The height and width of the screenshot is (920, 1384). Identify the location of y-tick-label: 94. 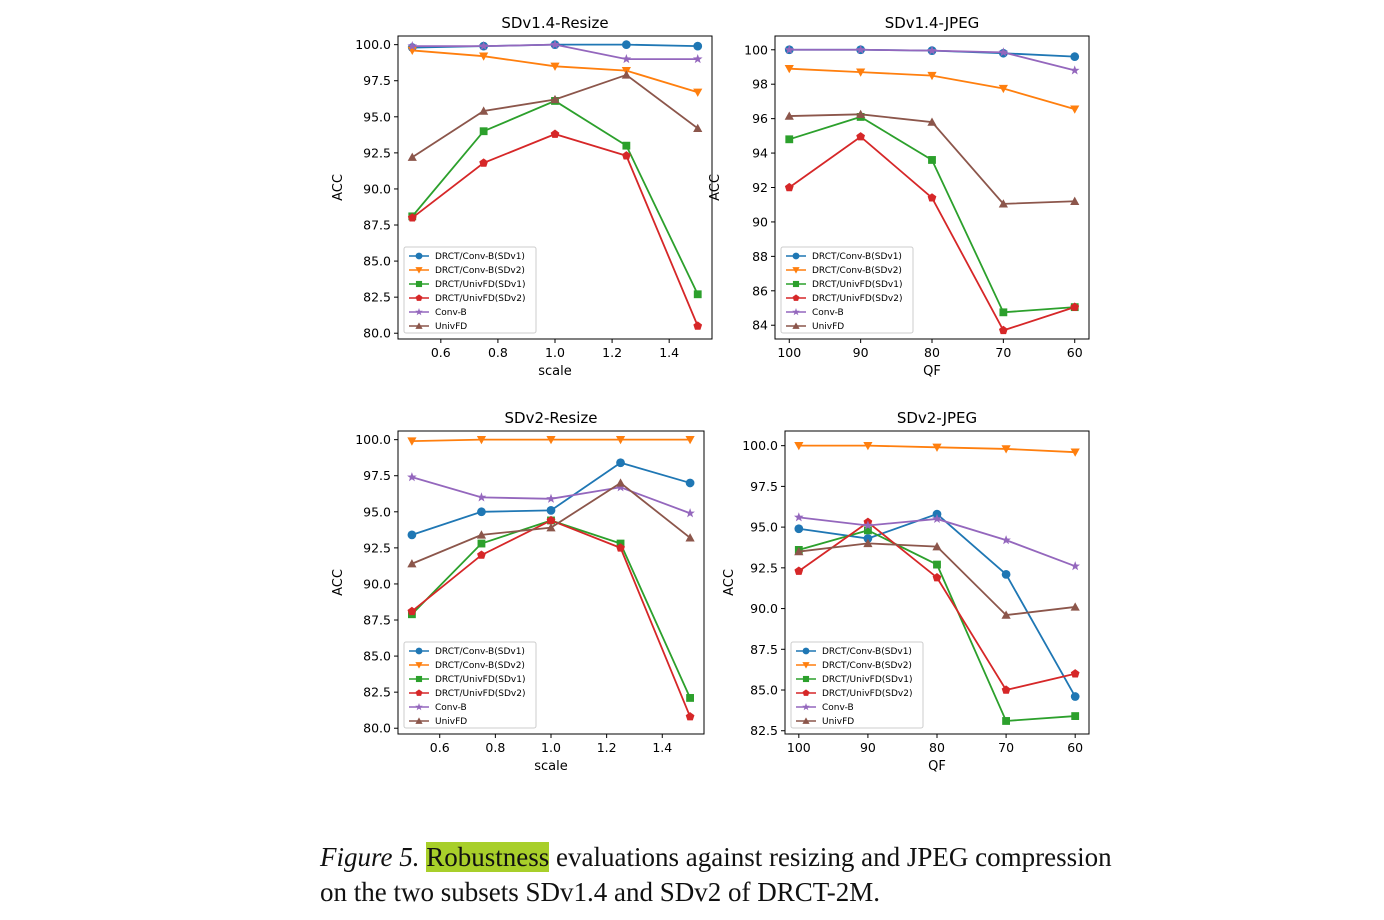
(760, 153).